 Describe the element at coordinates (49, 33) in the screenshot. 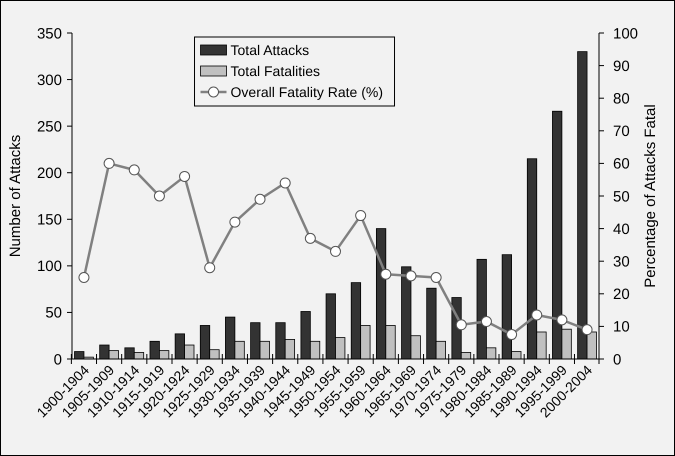

I see `y-tick-label: 350` at that location.